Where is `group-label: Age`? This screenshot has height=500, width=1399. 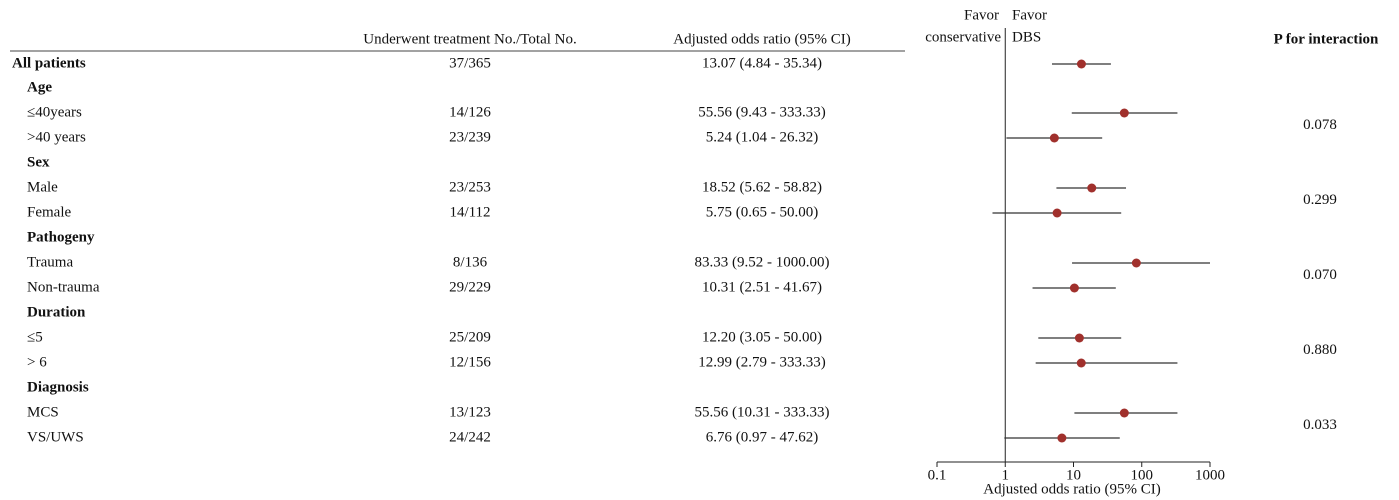
group-label: Age is located at coordinates (39, 87).